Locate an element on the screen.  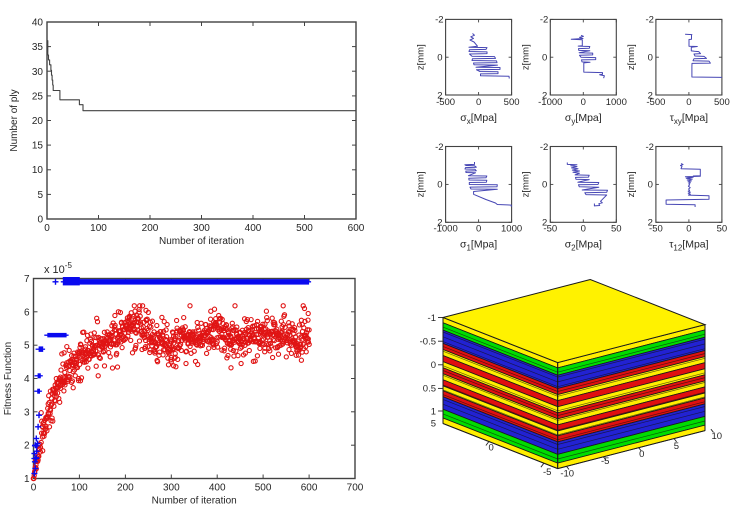
svg-text: Number of ply is located at coordinates (14, 120).